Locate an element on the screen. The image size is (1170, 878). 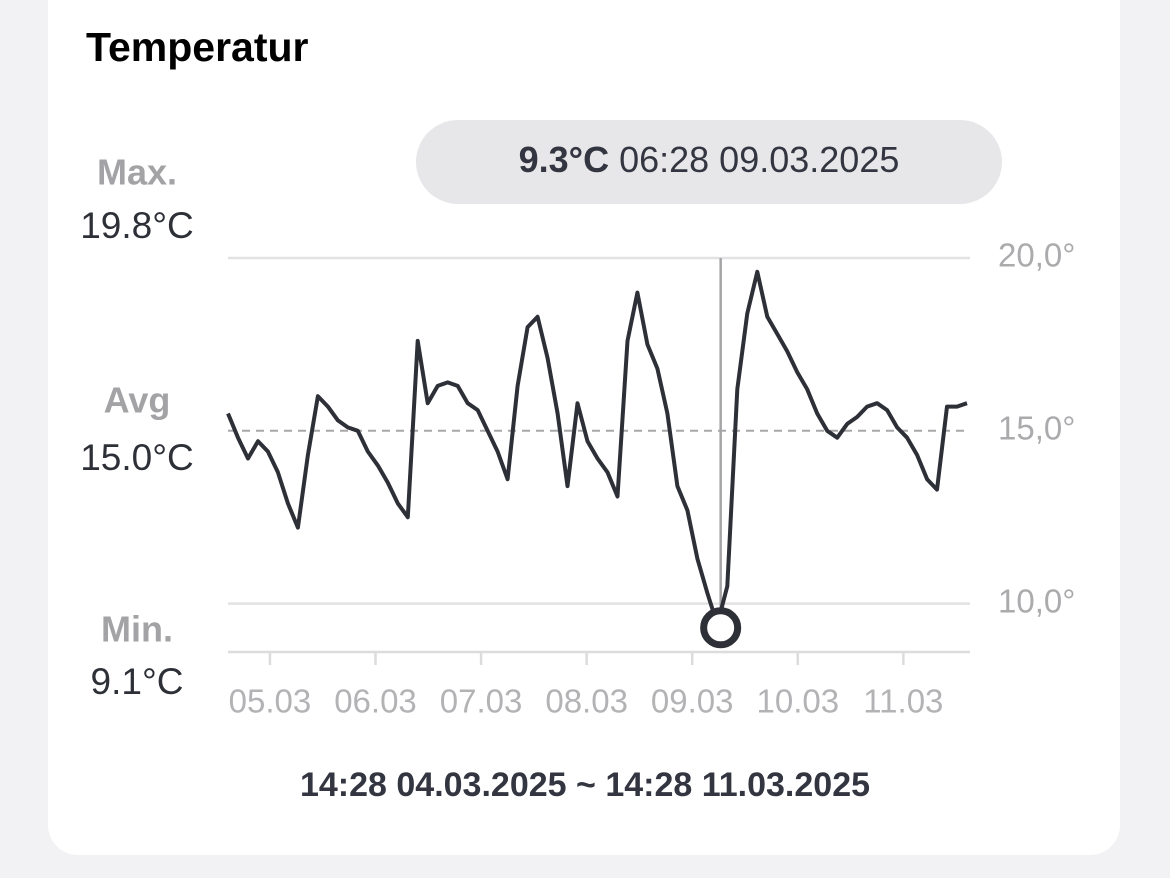
range-end: 14:28 11.03.2025 is located at coordinates (737, 785).